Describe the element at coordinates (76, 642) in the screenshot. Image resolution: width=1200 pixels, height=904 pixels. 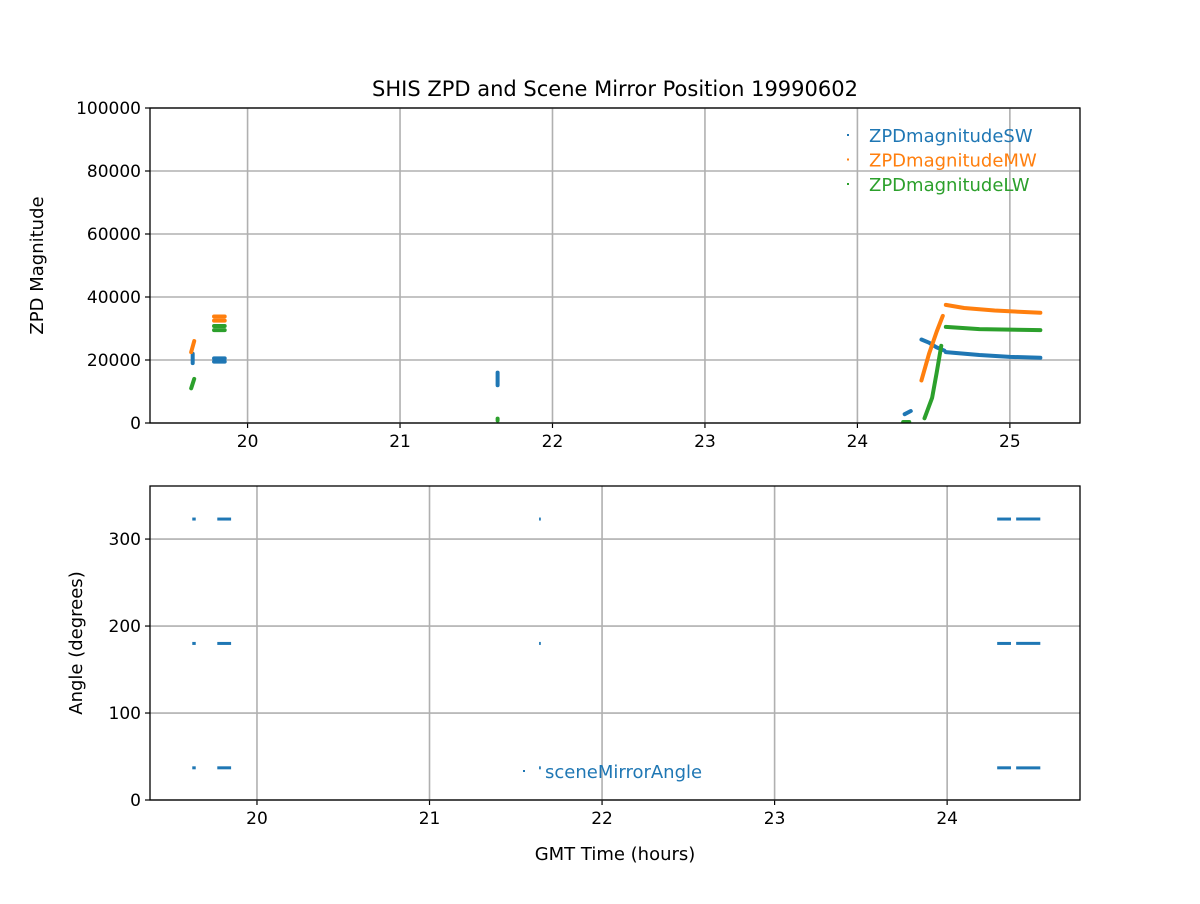
I see `y-axis-label: Angle (degrees)` at that location.